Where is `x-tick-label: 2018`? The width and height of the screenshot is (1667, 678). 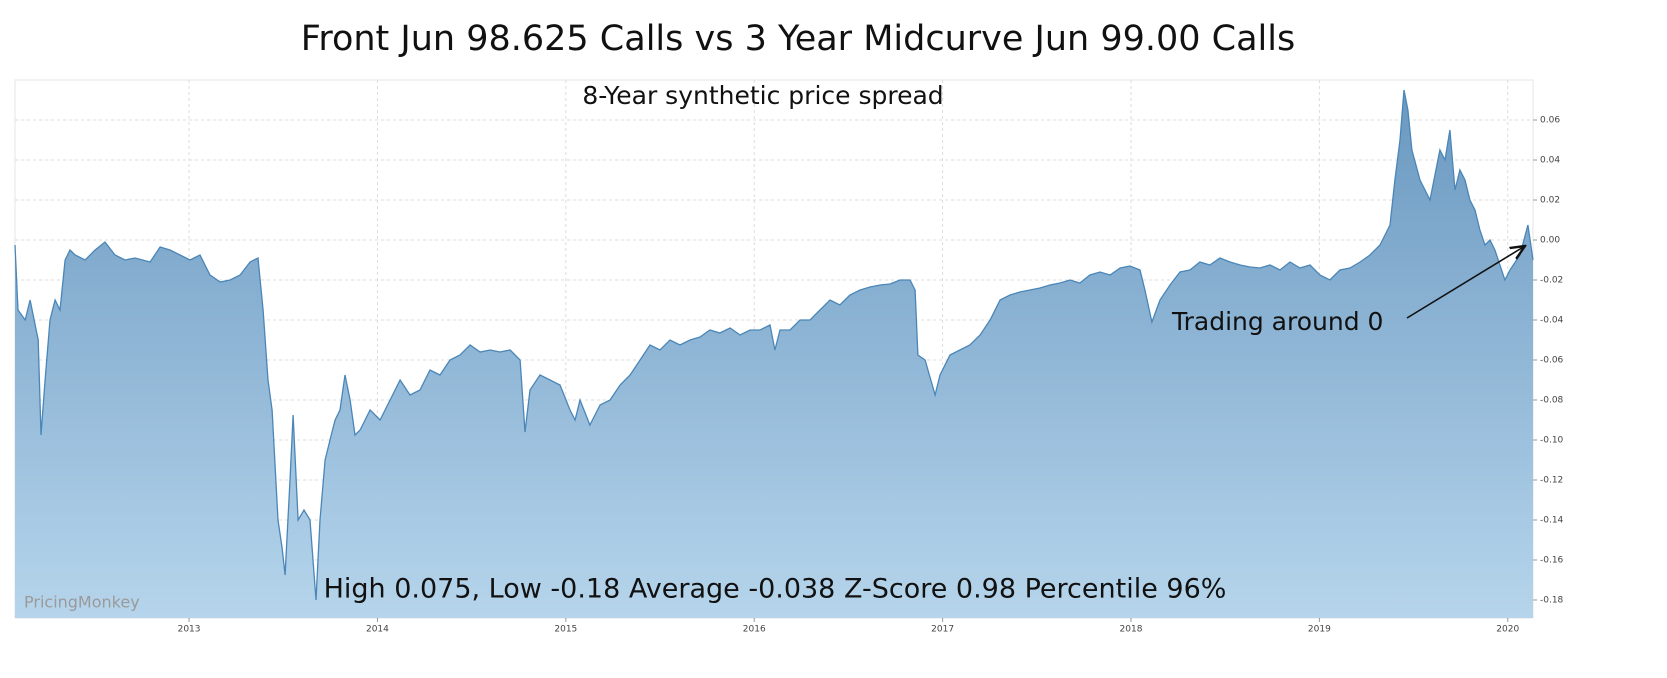
x-tick-label: 2018 is located at coordinates (1131, 630).